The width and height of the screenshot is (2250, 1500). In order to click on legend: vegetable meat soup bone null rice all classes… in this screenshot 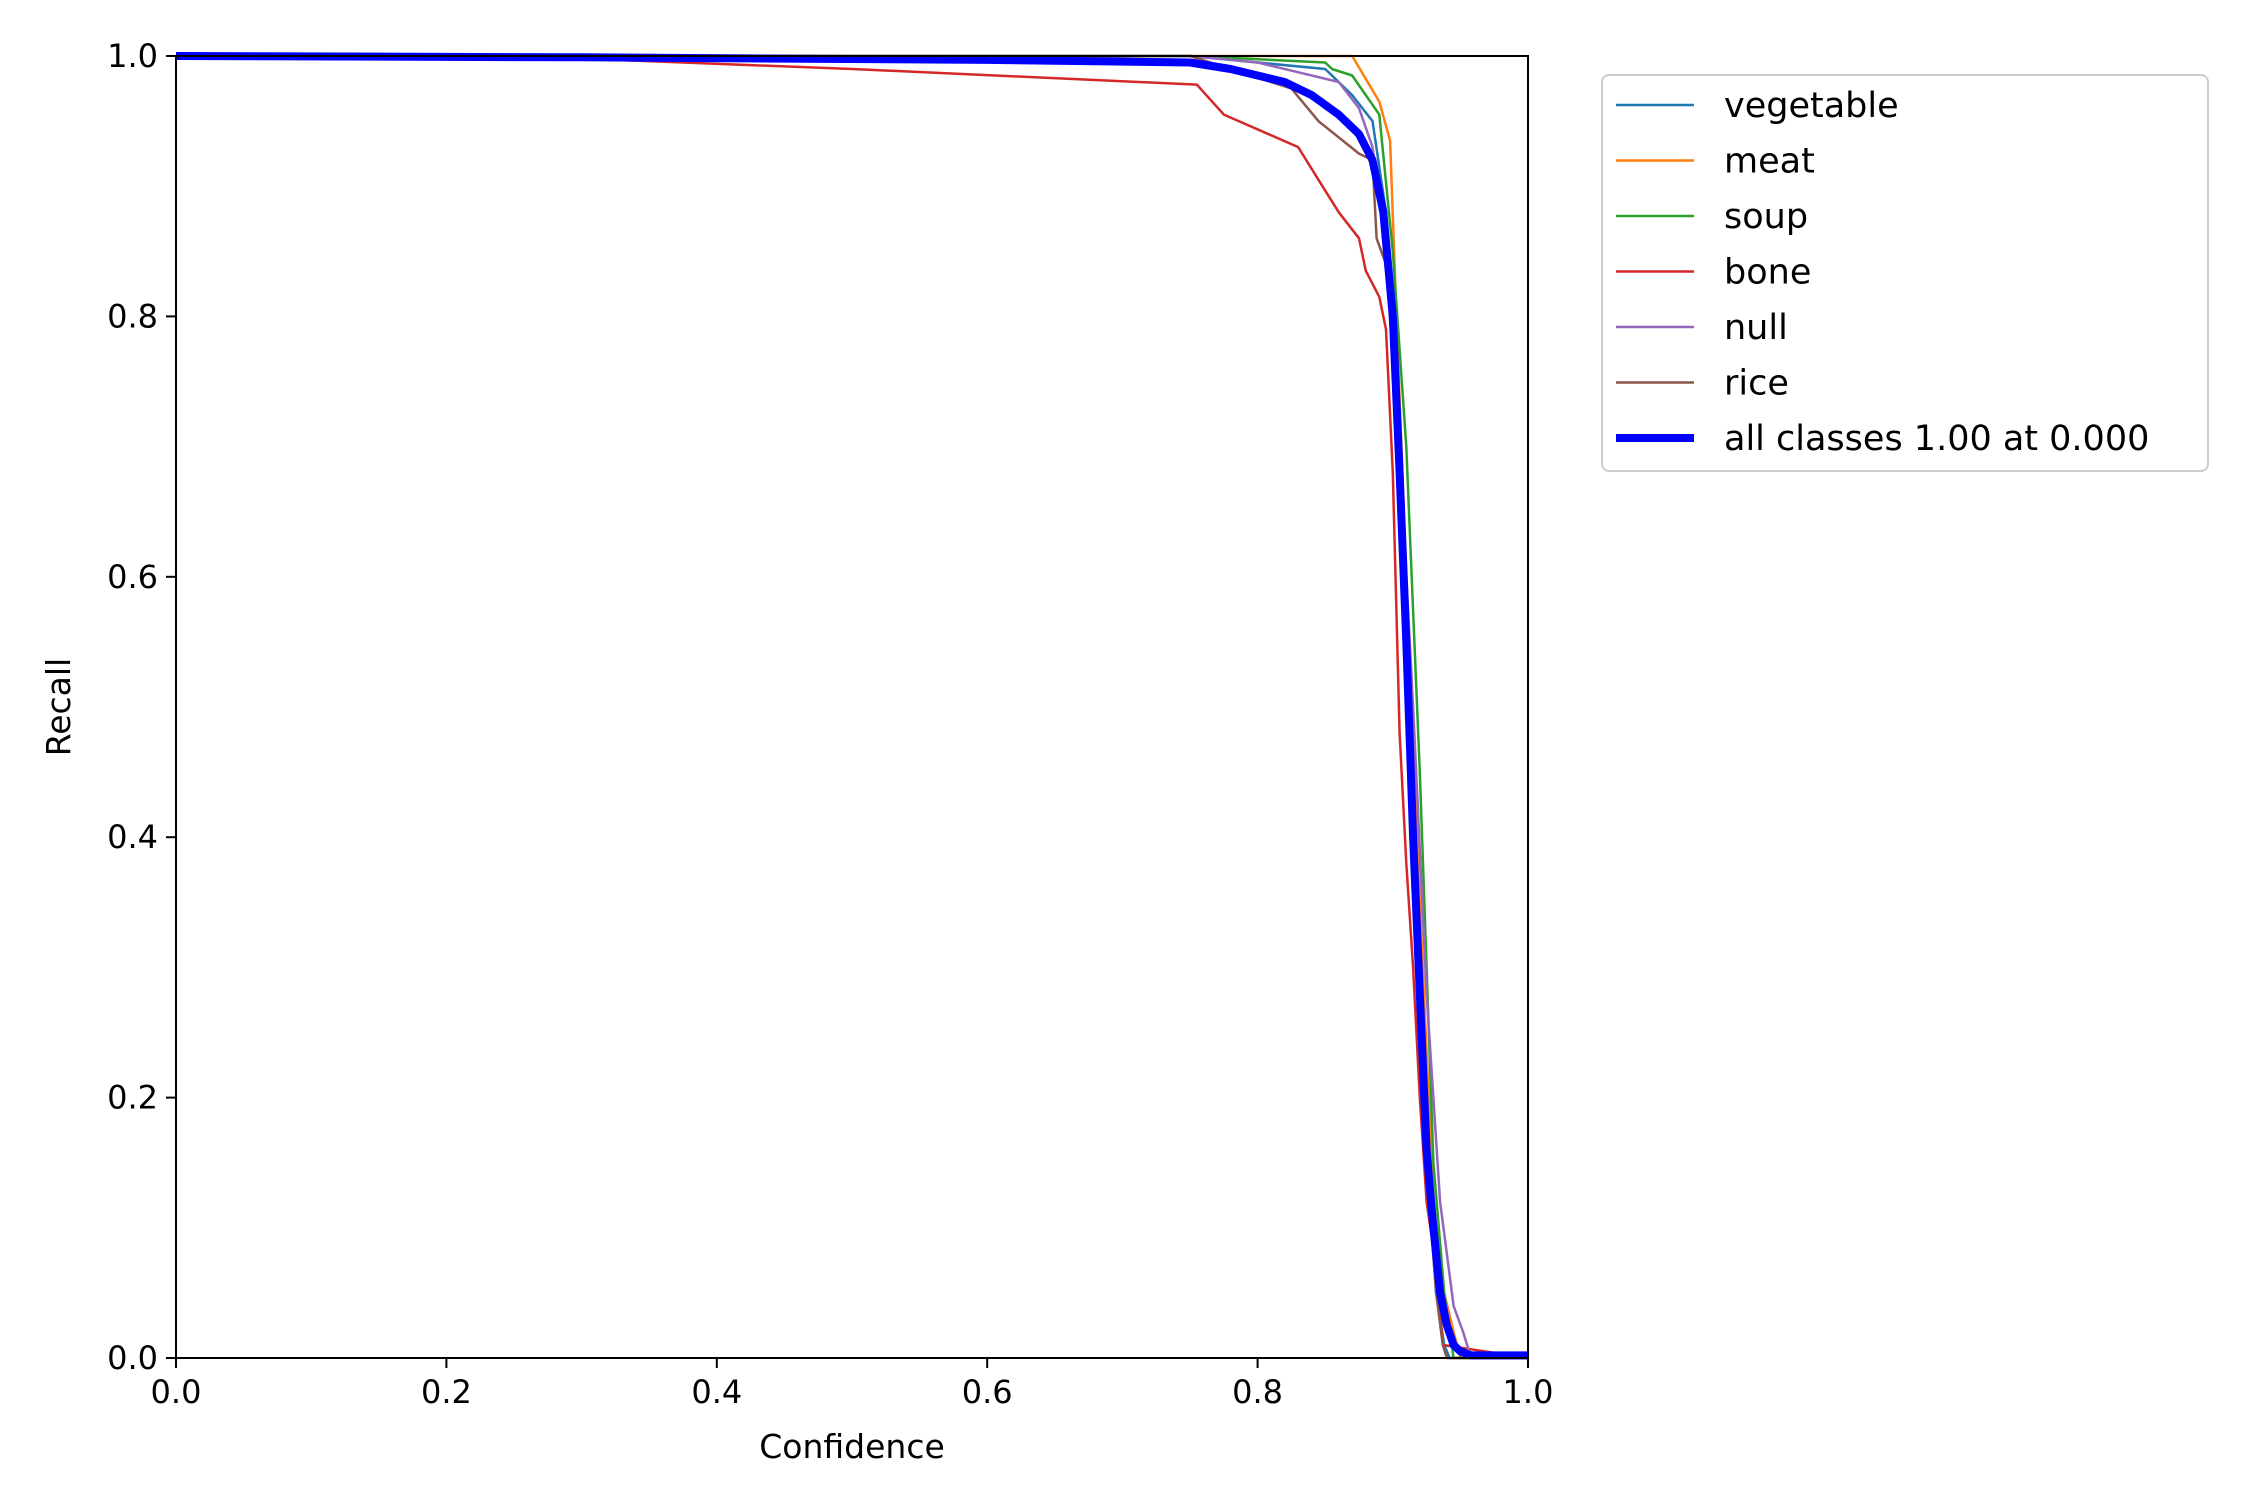, I will do `click(1905, 273)`.